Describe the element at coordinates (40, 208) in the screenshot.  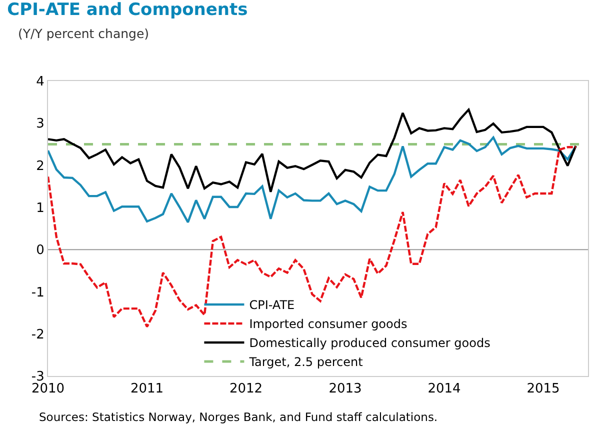
I see `y-tick-label: 1` at that location.